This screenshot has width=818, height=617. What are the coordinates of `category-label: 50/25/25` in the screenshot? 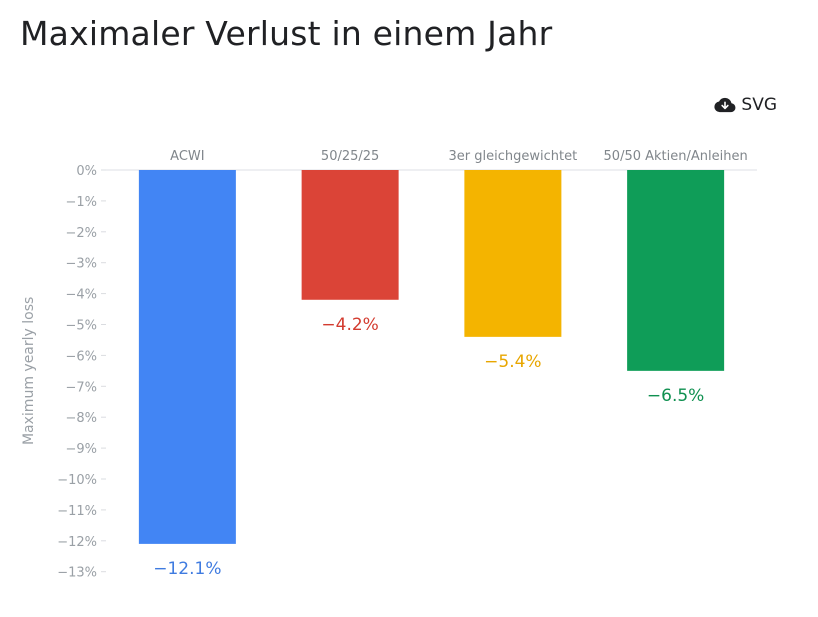 It's located at (350, 156).